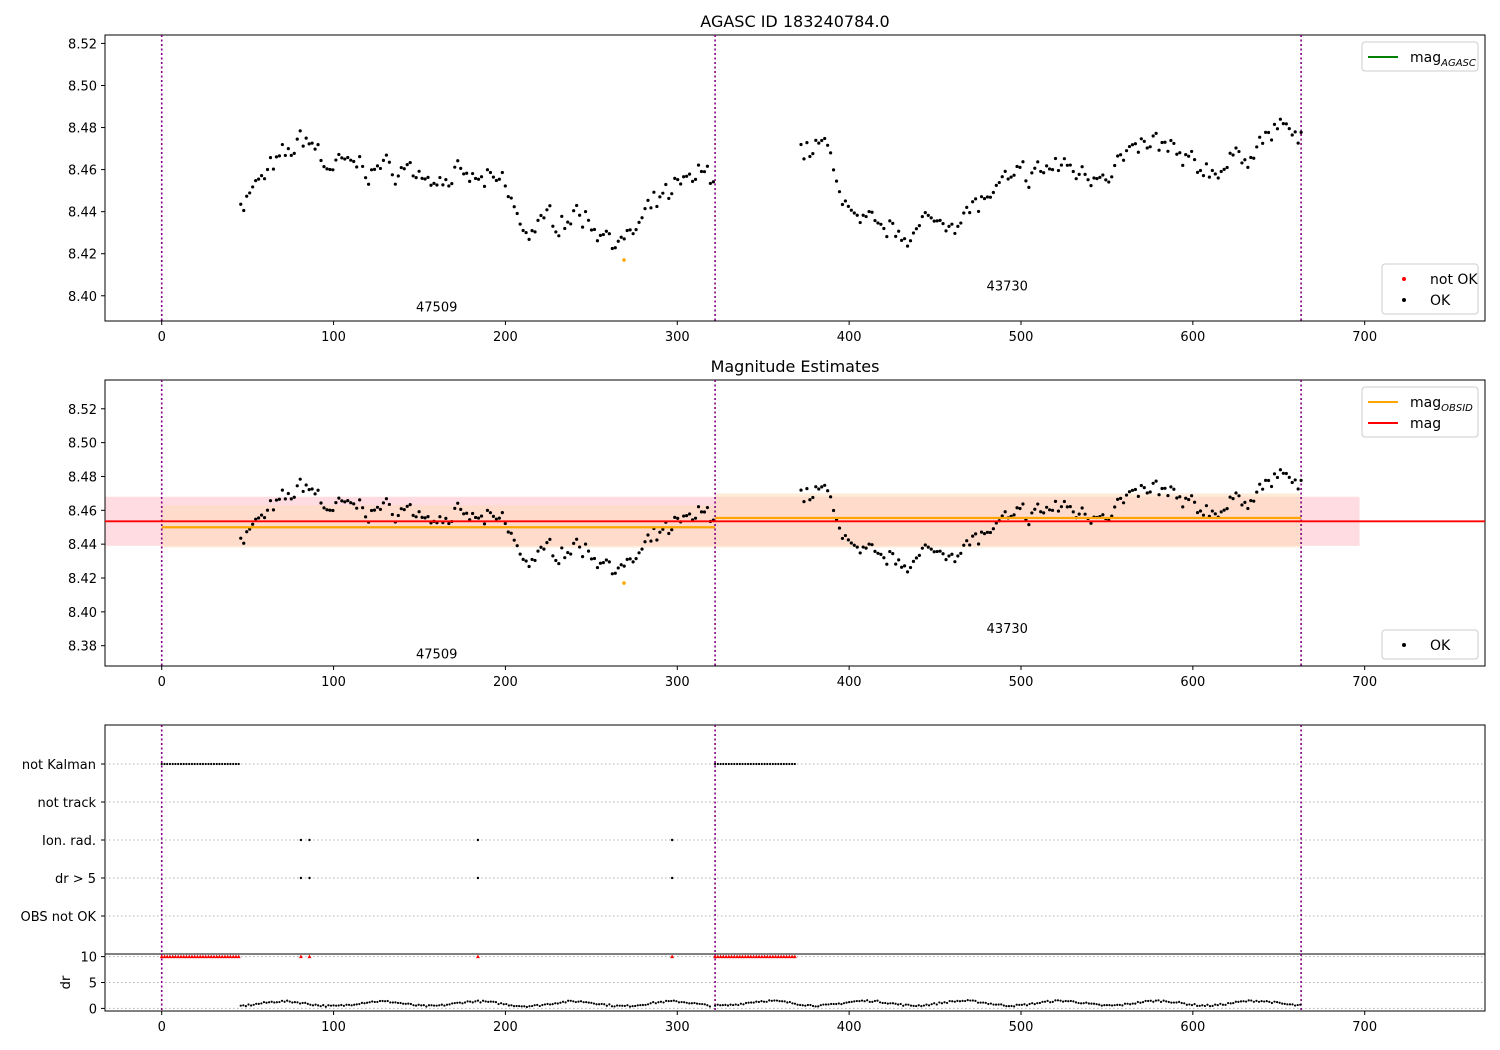  What do you see at coordinates (1021, 337) in the screenshot?
I see `p1-xtick-label: 500` at bounding box center [1021, 337].